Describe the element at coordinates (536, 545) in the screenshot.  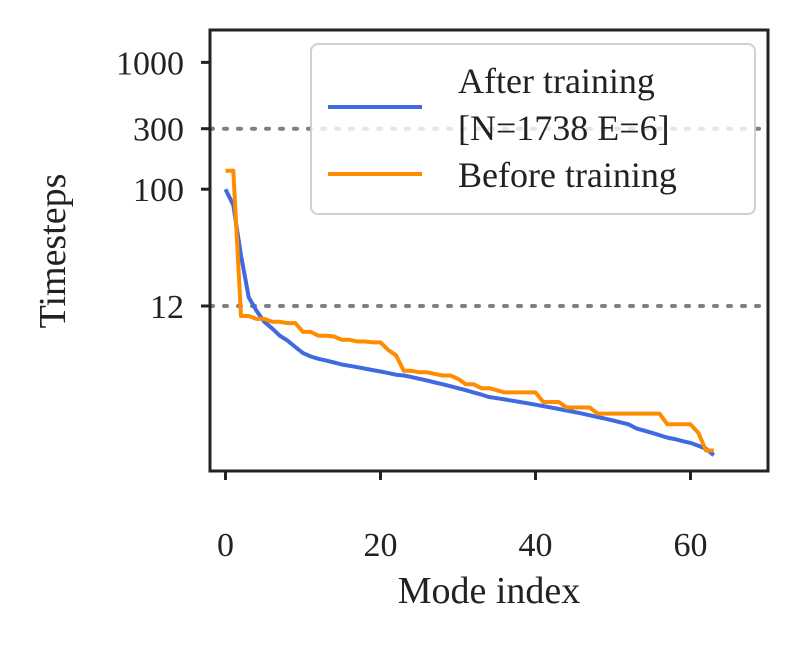
I see `x-tick-label: 40` at that location.